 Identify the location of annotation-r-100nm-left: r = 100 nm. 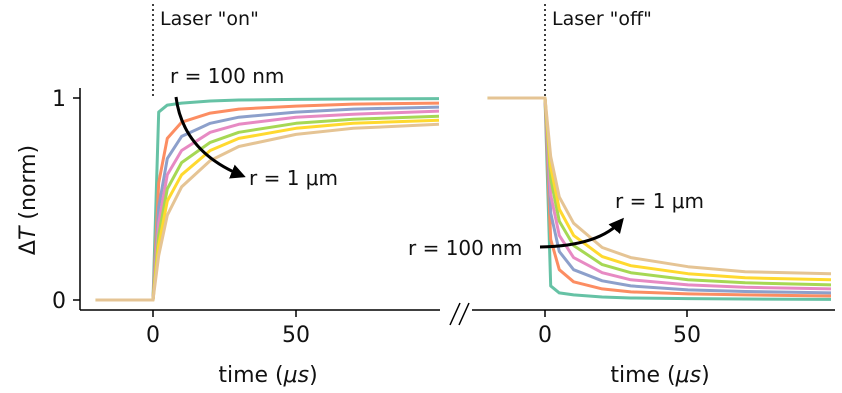
(227, 76).